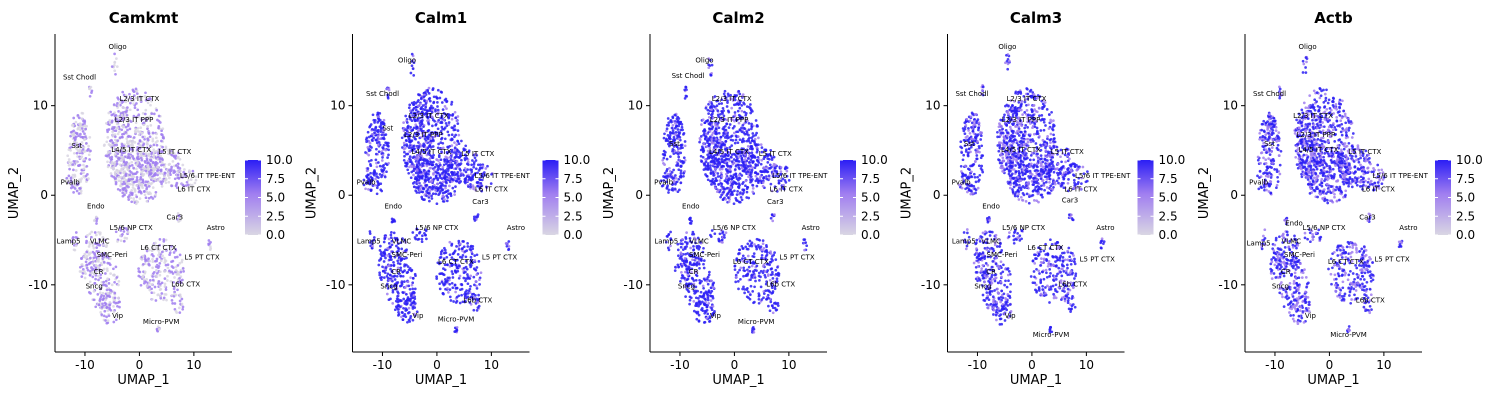 The height and width of the screenshot is (404, 1500). Describe the element at coordinates (112, 255) in the screenshot. I see `cluster-label: SMC-Peri` at that location.